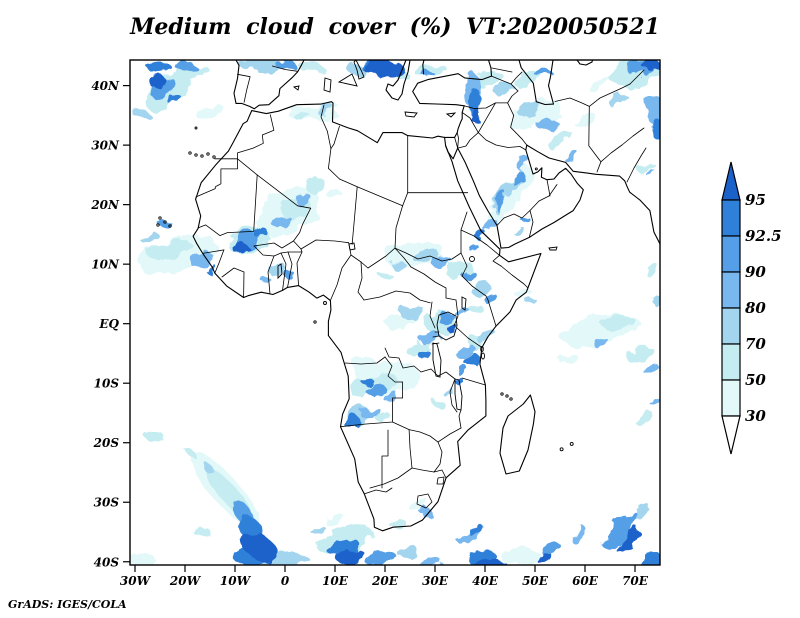 This screenshot has width=800, height=618. I want to click on madagascar-coastline, so click(517, 434).